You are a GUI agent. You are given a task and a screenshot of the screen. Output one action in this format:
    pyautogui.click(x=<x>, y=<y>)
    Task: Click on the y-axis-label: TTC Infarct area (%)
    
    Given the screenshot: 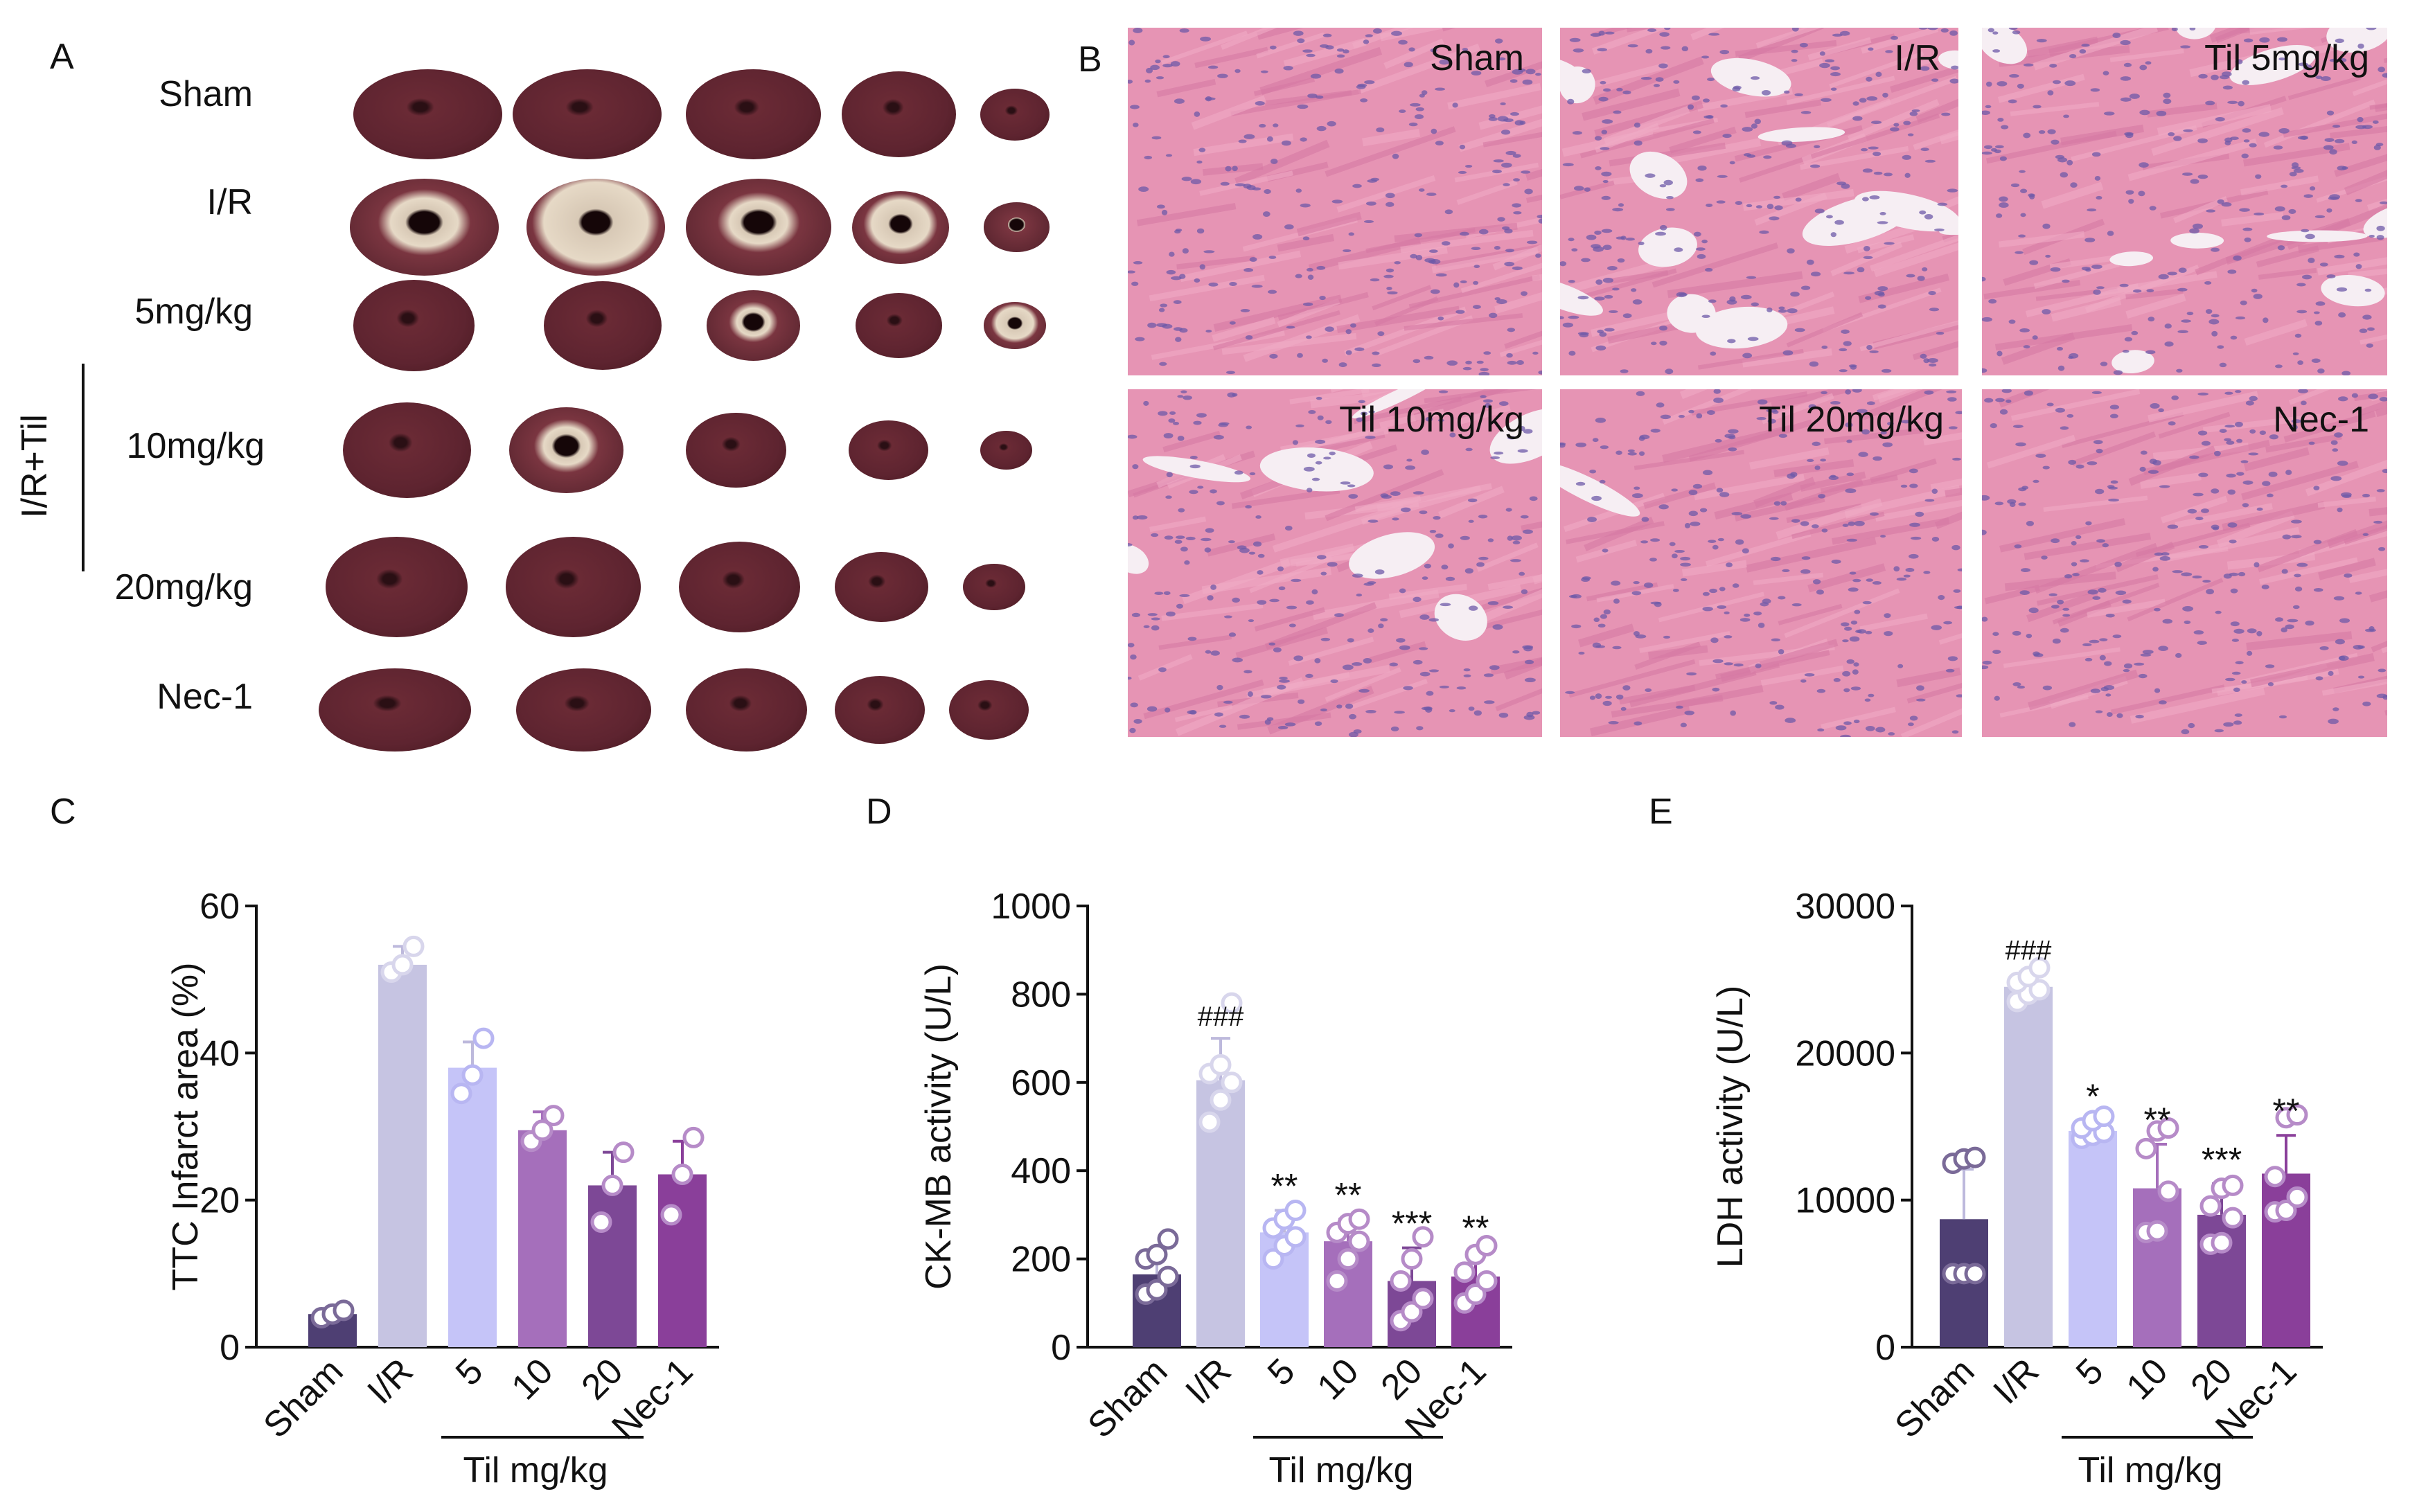 What is the action you would take?
    pyautogui.click(x=186, y=1127)
    